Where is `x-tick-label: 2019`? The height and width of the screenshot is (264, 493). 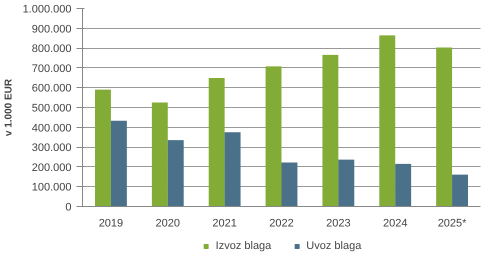 x-tick-label: 2019 is located at coordinates (111, 224).